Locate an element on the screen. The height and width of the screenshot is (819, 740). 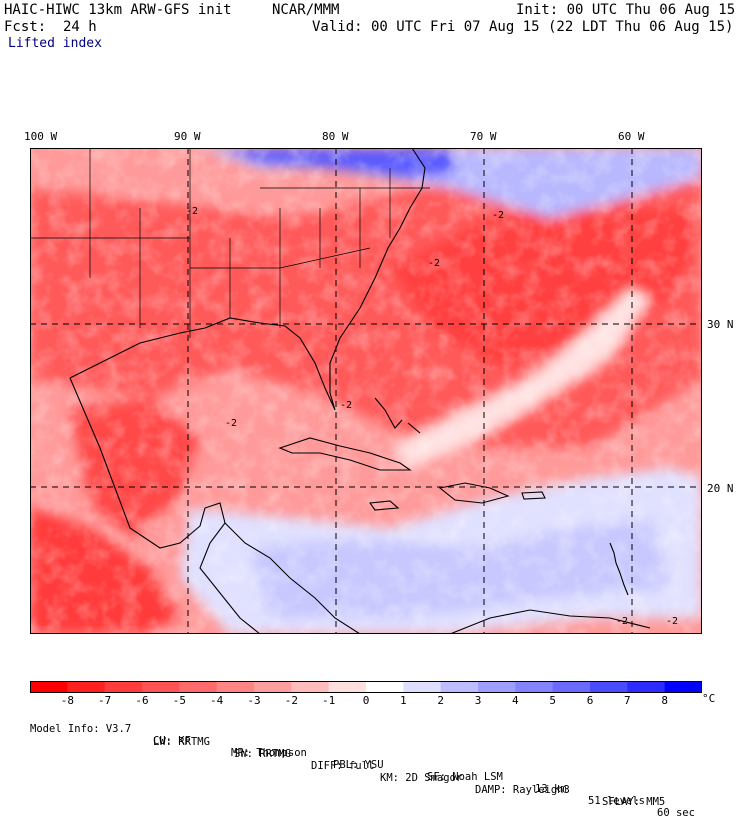
lon-label-70w: 70 W is located at coordinates (483, 136).